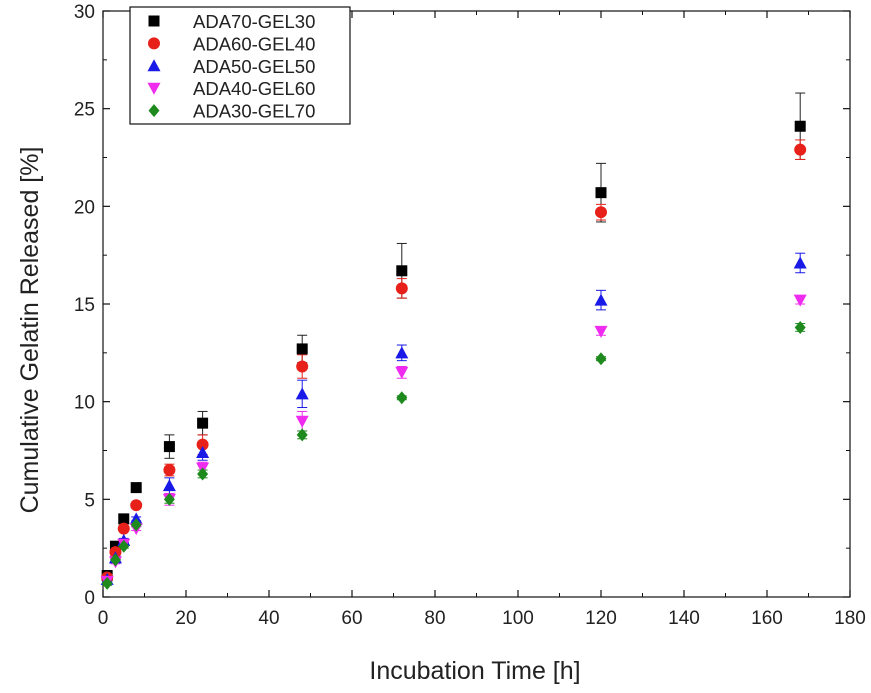 This screenshot has height=693, width=871. I want to click on y-tick-label: 5, so click(89, 500).